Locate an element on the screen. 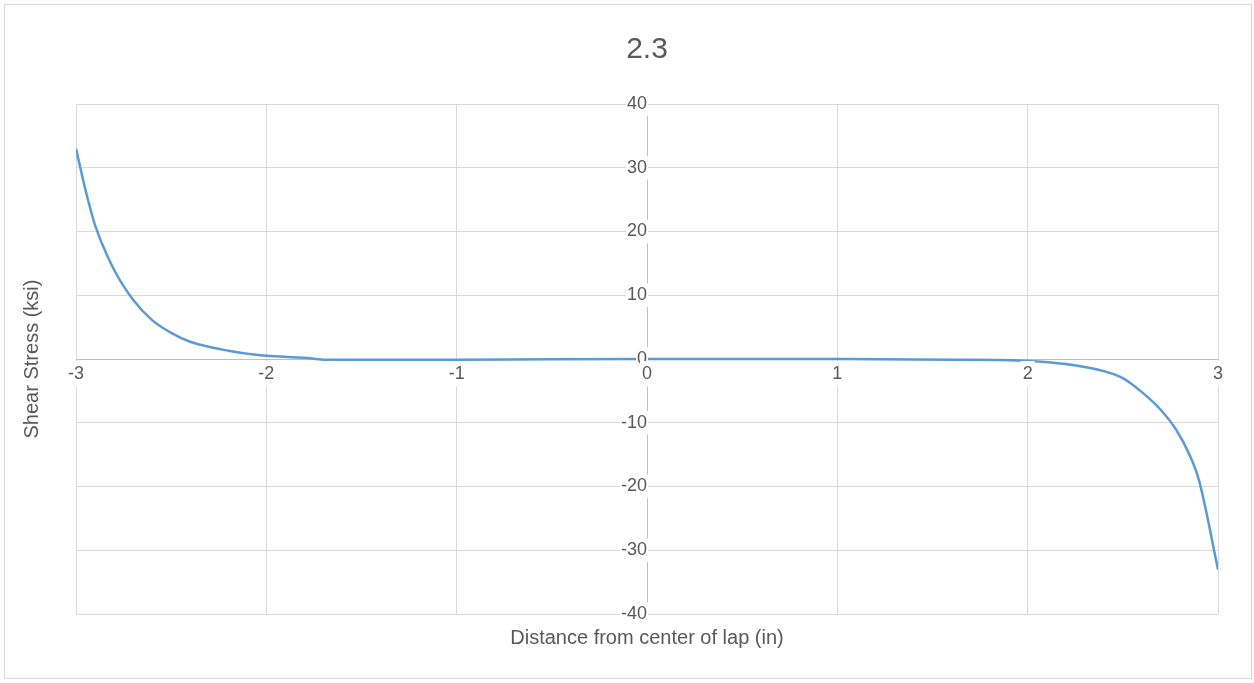  chart-title: 2.3 is located at coordinates (647, 48).